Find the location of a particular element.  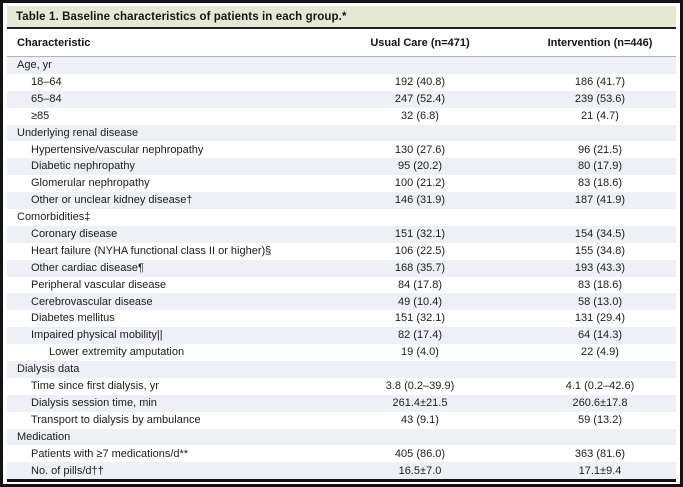

row-label: Transport to dialysis by ambulance is located at coordinates (116, 419).